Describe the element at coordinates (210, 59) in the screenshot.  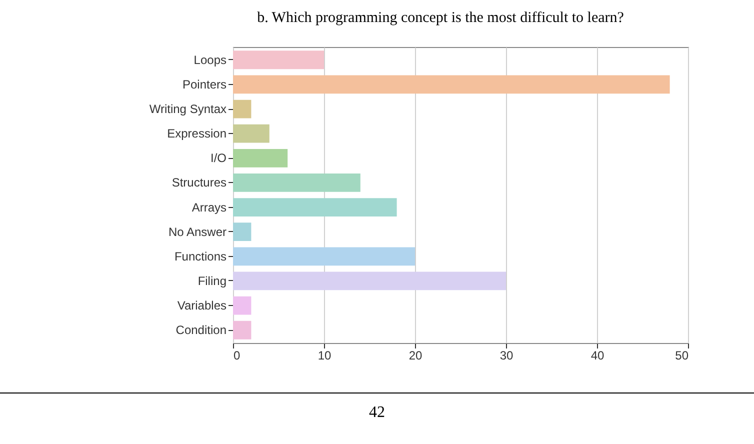
I see `y-tick-label: Loops` at that location.